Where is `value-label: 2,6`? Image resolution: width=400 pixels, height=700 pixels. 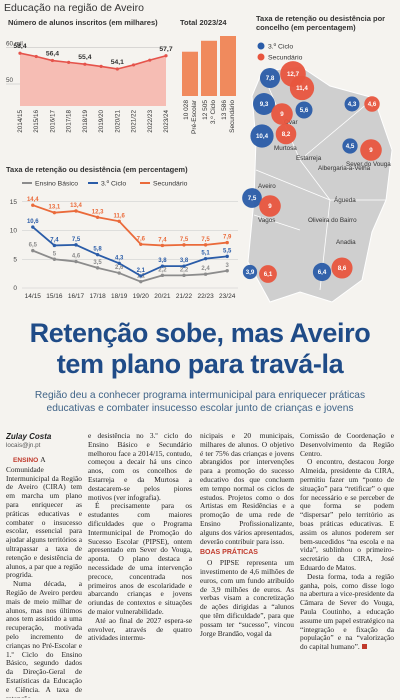 value-label: 2,6 is located at coordinates (119, 268).